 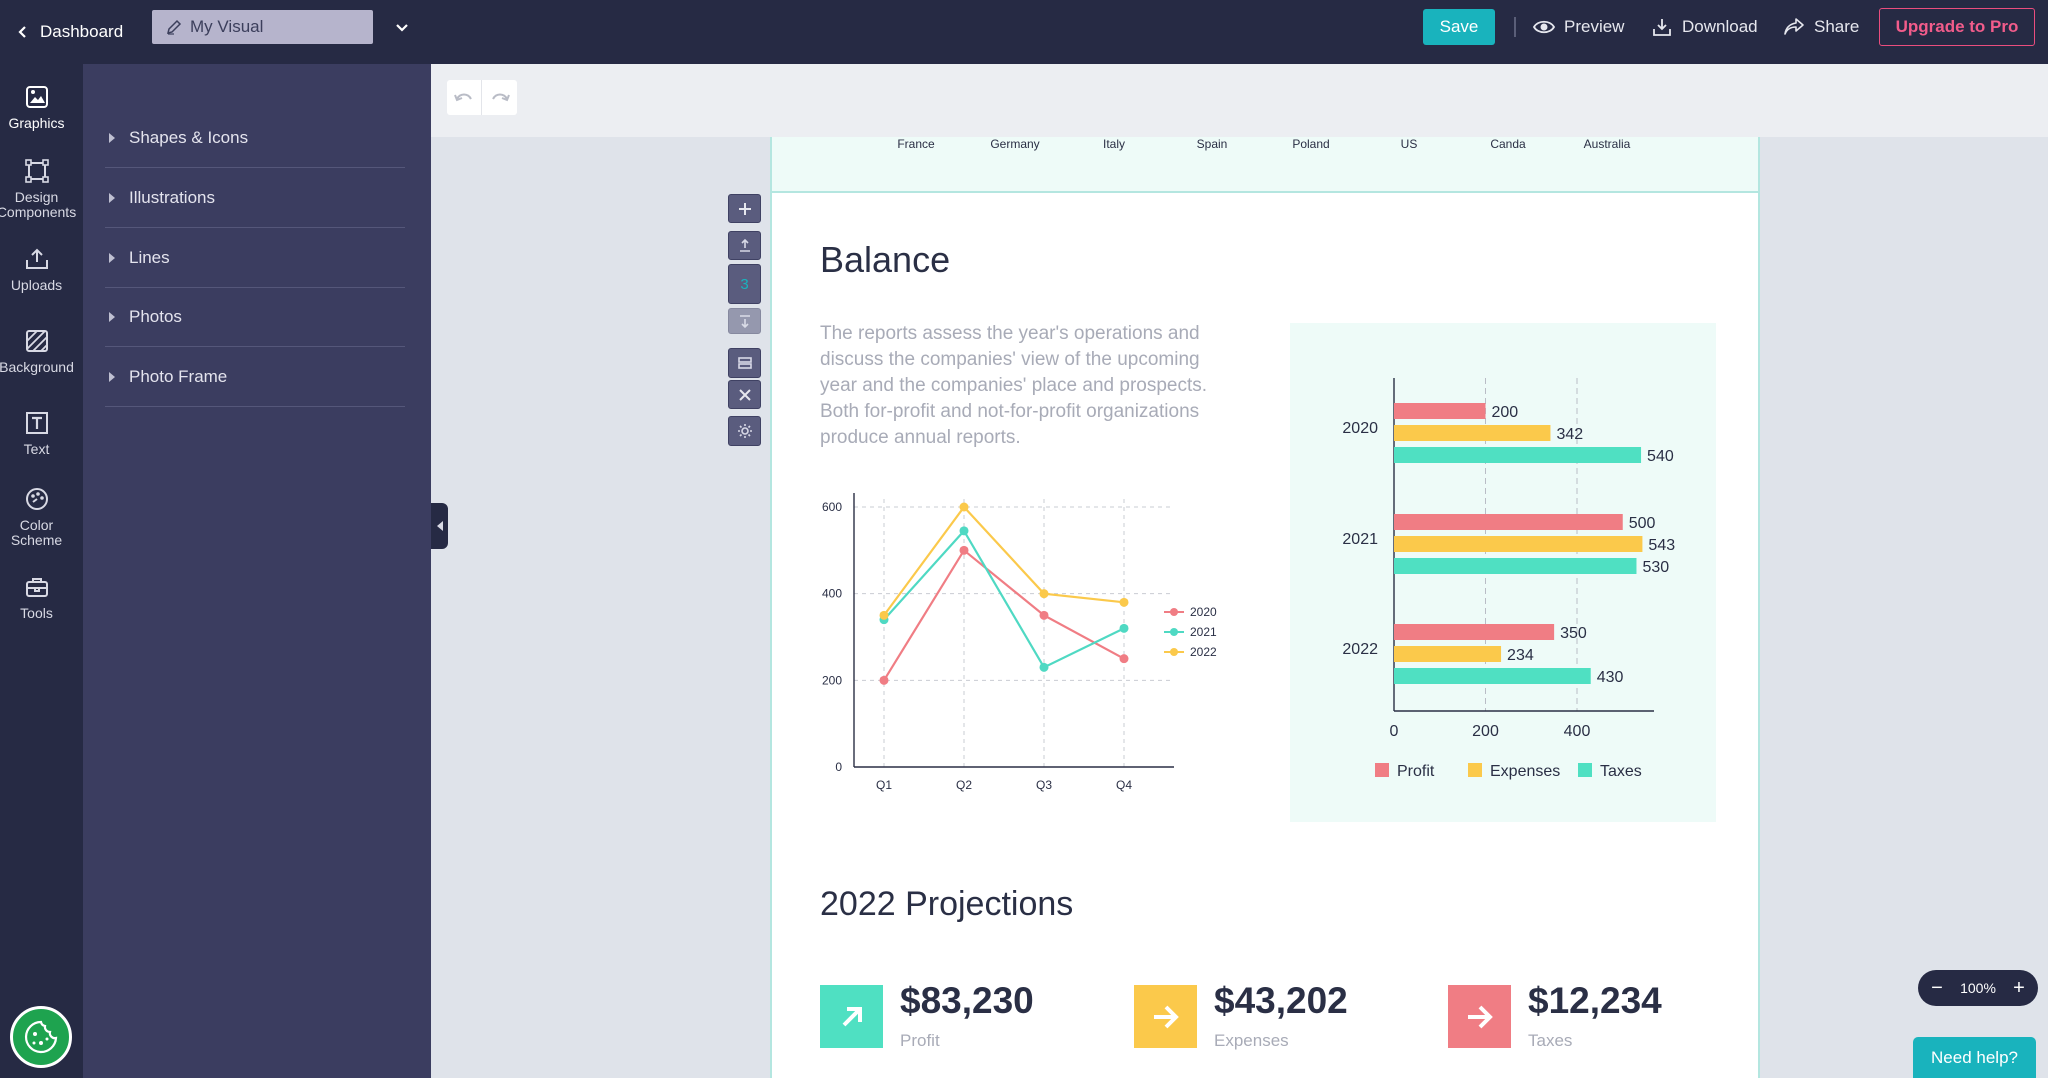 I want to click on document-name: My Visual, so click(x=227, y=26).